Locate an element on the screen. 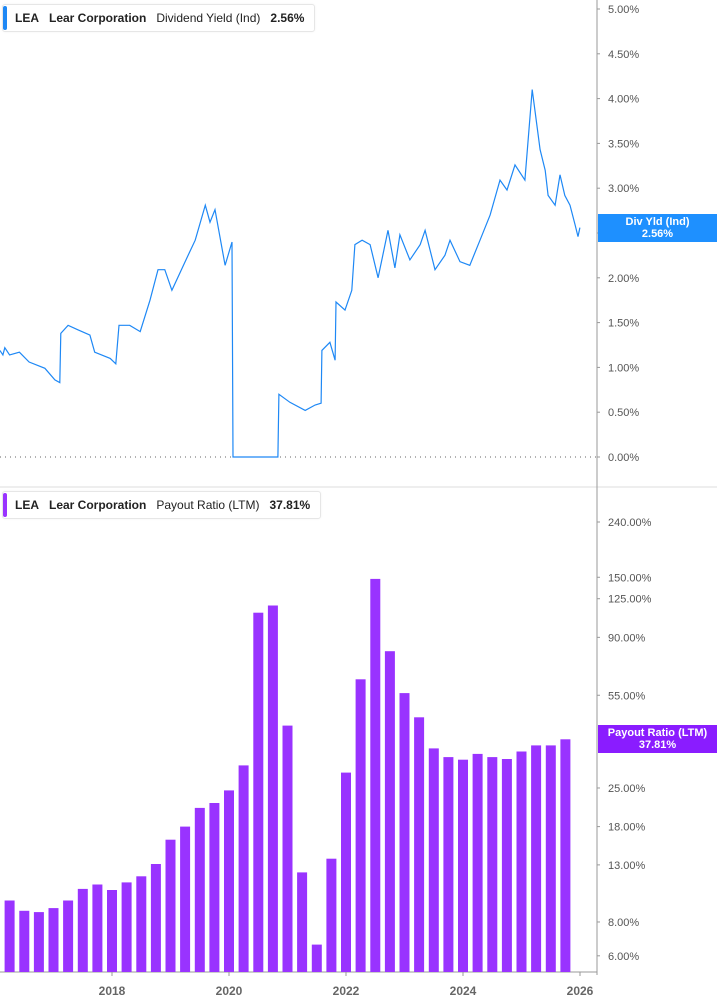 The image size is (717, 1005). y-tick-label: 55.00% is located at coordinates (627, 696).